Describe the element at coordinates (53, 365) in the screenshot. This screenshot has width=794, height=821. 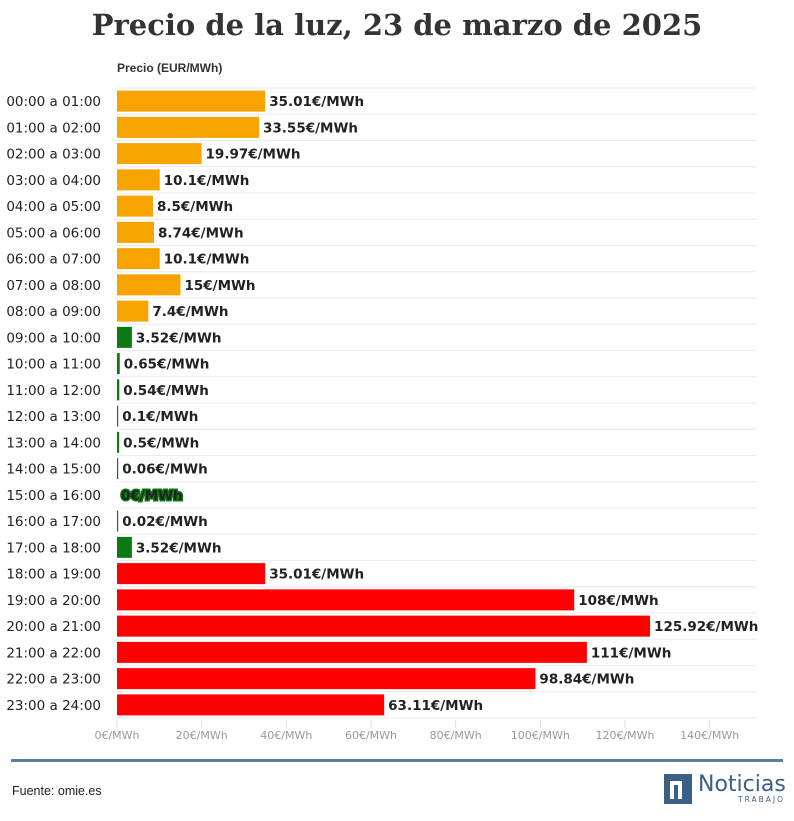
I see `row-label: 10:00 a 11:00` at that location.